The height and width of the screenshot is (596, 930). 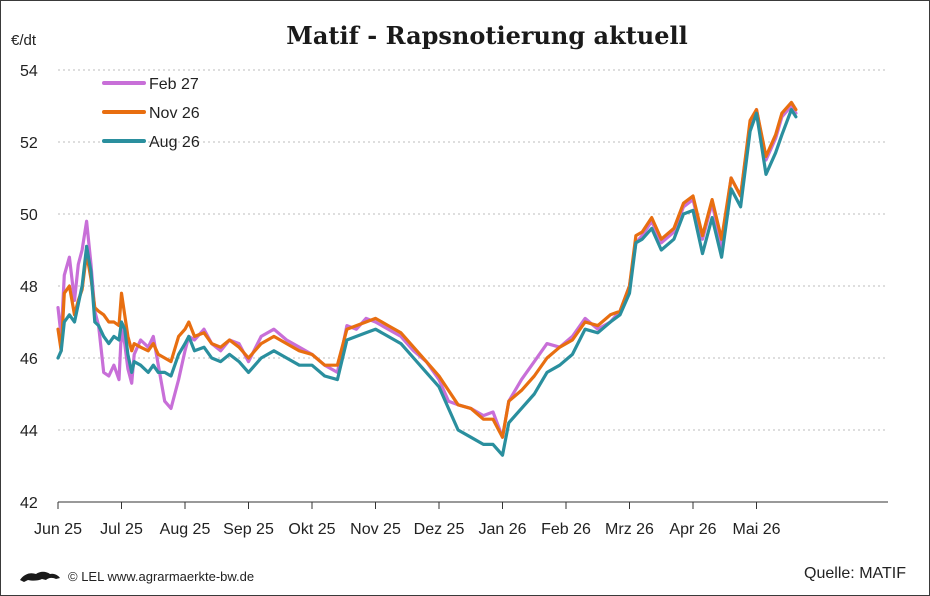 What do you see at coordinates (29, 431) in the screenshot?
I see `y-tick-label: 44` at bounding box center [29, 431].